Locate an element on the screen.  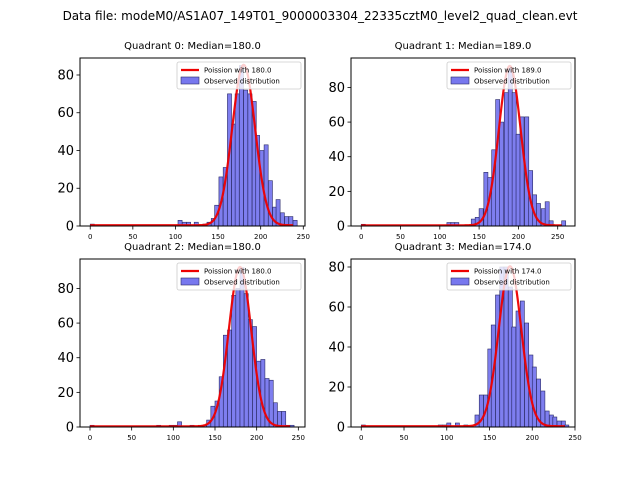
subplot-title: Quadrant 3: Median=174.0 is located at coordinates (463, 247).